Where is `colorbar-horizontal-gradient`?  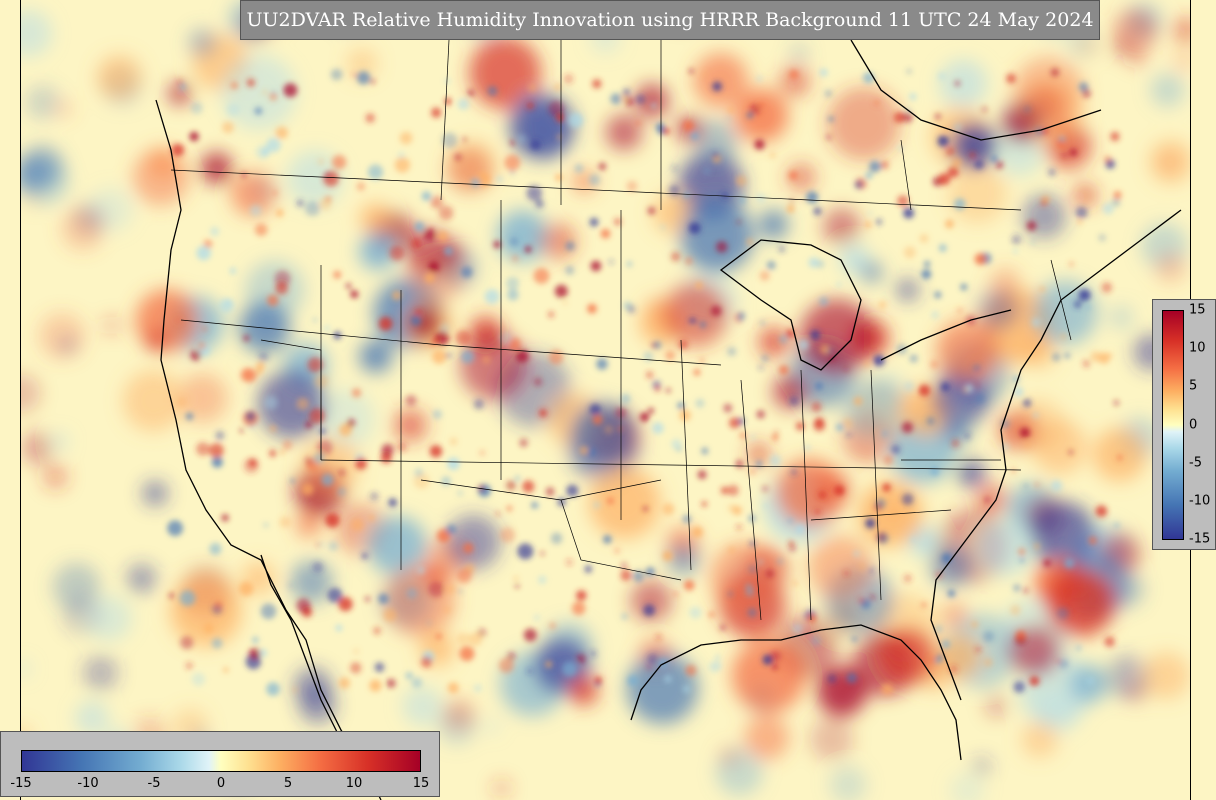 colorbar-horizontal-gradient is located at coordinates (221, 761).